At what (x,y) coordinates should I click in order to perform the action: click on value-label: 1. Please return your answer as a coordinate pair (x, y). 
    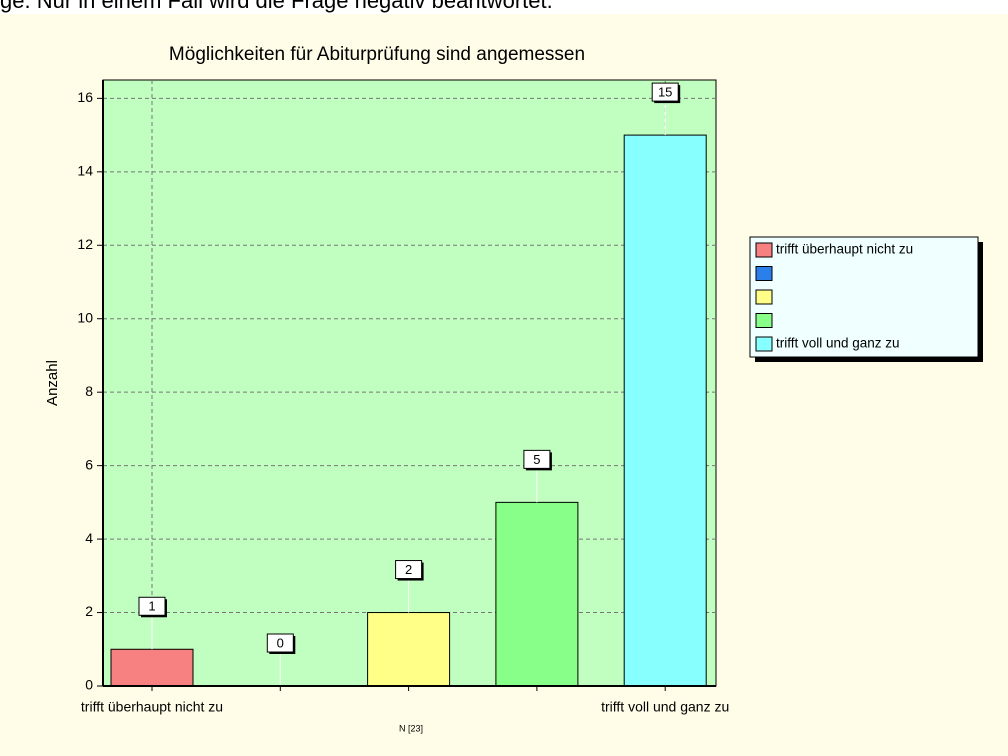
    Looking at the image, I should click on (151, 606).